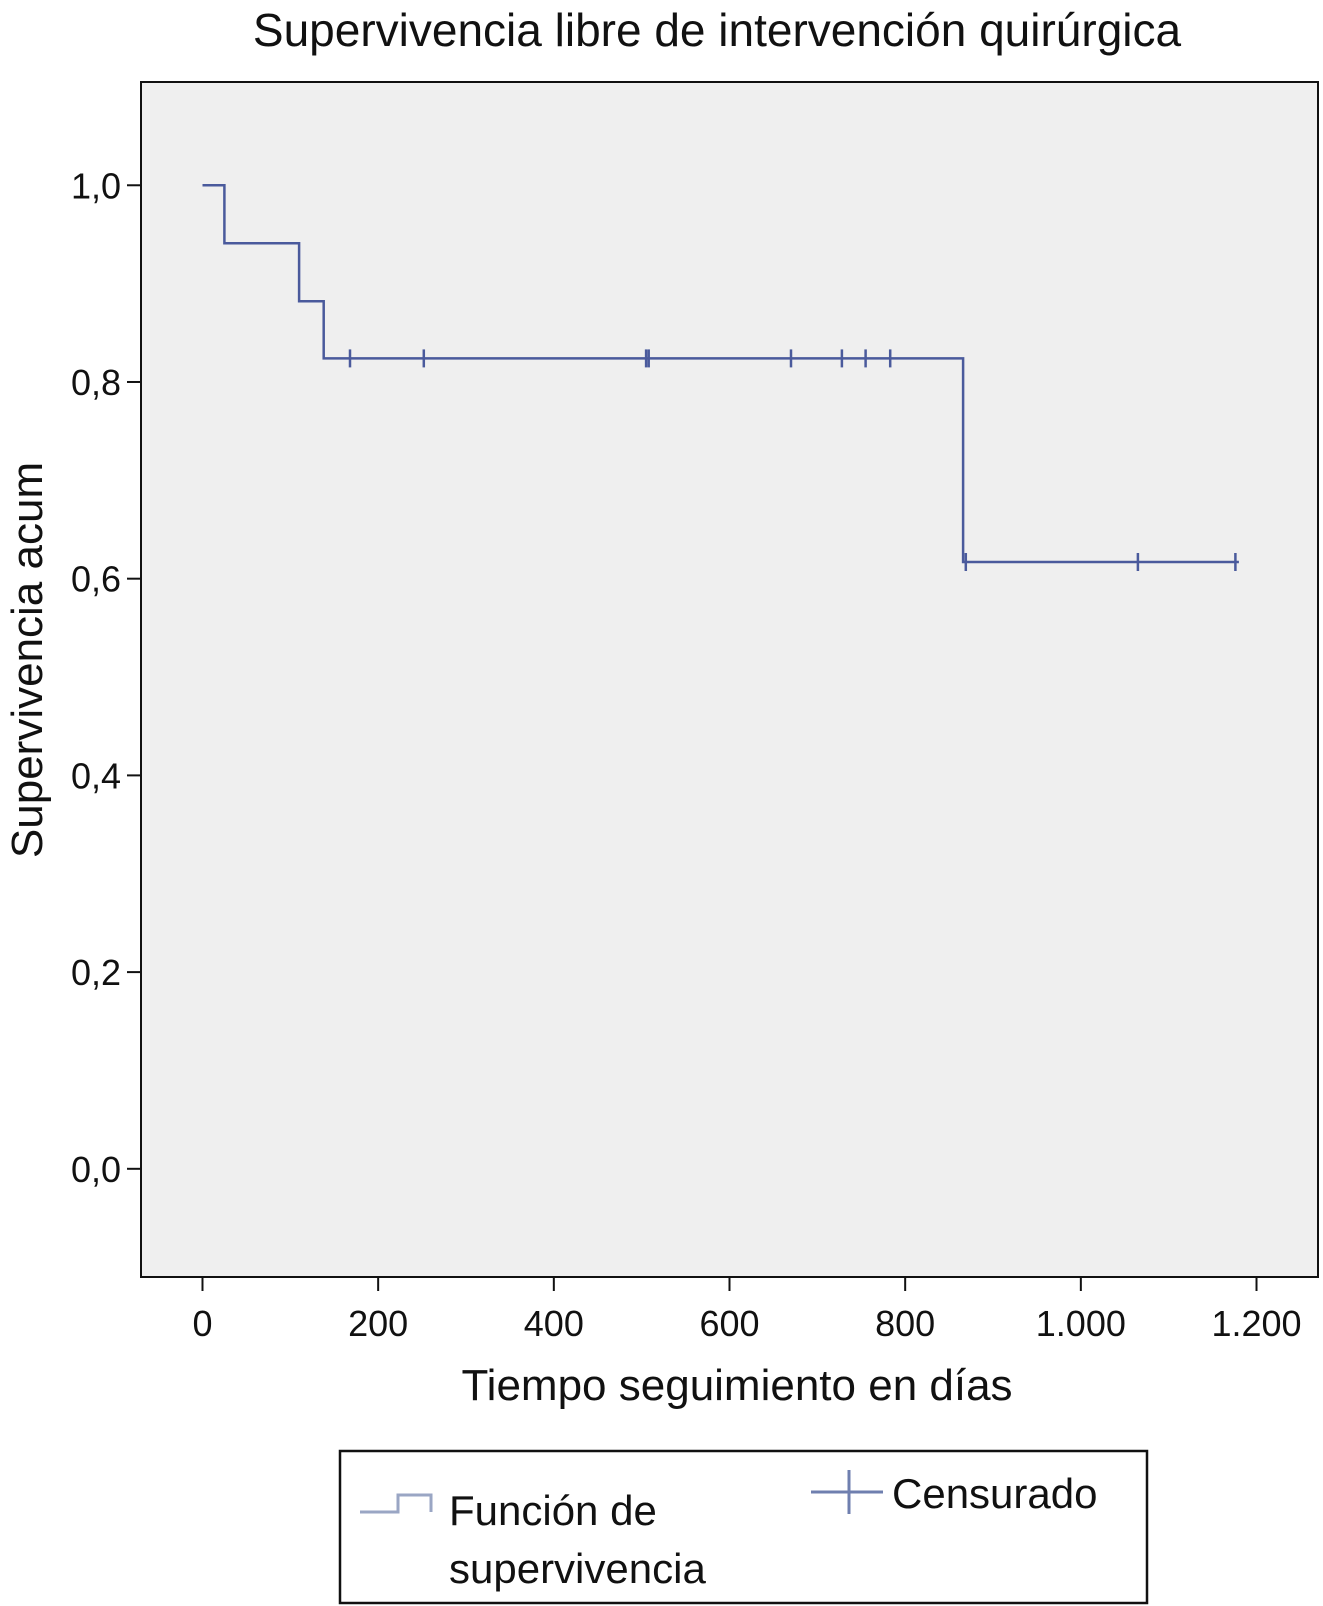 Image resolution: width=1323 pixels, height=1606 pixels. I want to click on x-tick-label: 400, so click(554, 1323).